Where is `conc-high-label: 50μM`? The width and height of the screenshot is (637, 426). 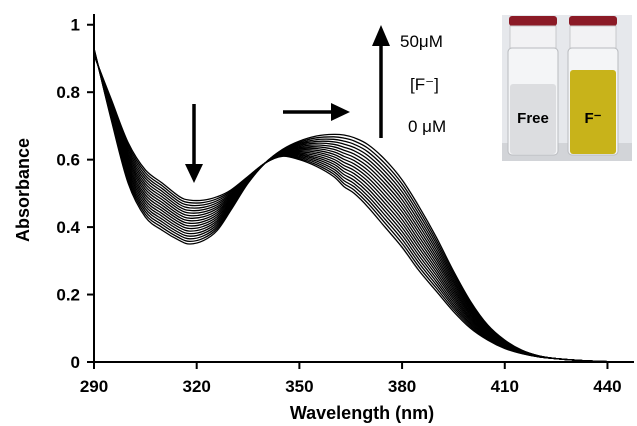 conc-high-label: 50μM is located at coordinates (421, 41).